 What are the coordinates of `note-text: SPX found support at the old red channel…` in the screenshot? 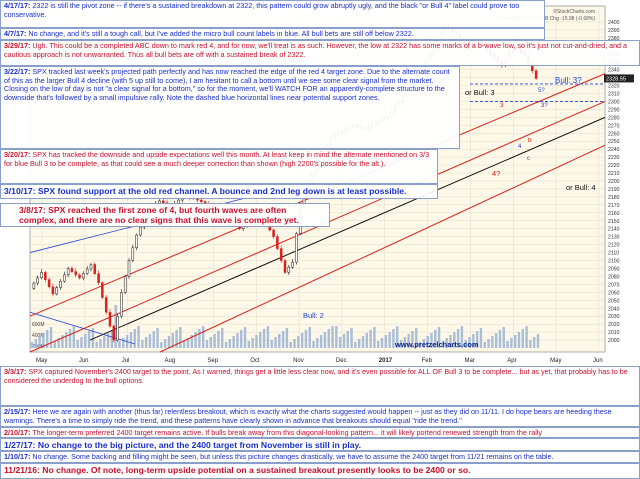 It's located at (221, 191).